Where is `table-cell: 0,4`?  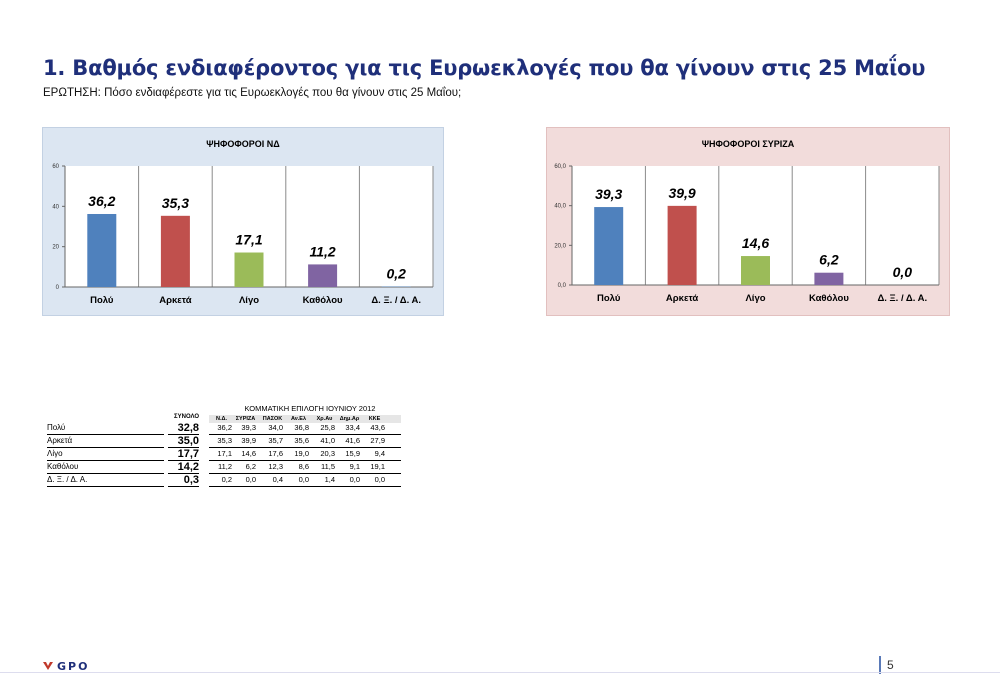 table-cell: 0,4 is located at coordinates (271, 480).